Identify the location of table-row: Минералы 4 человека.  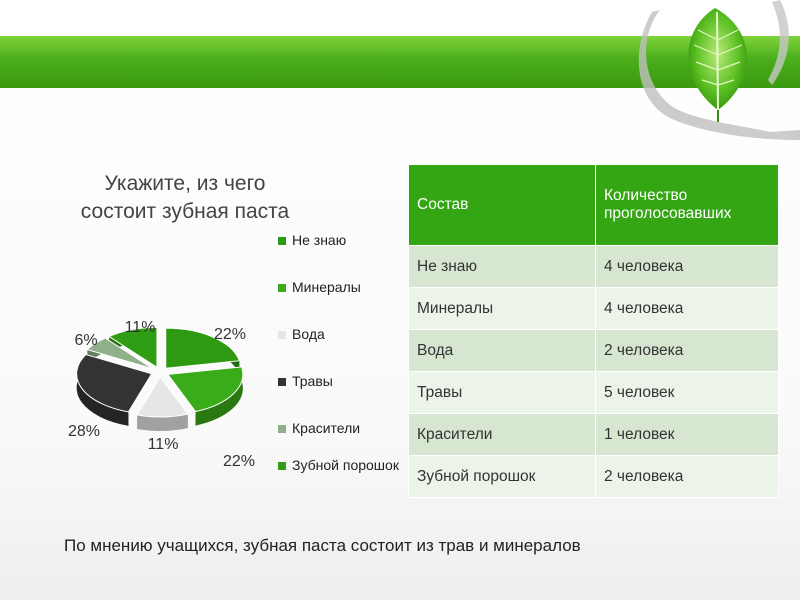
(593, 308).